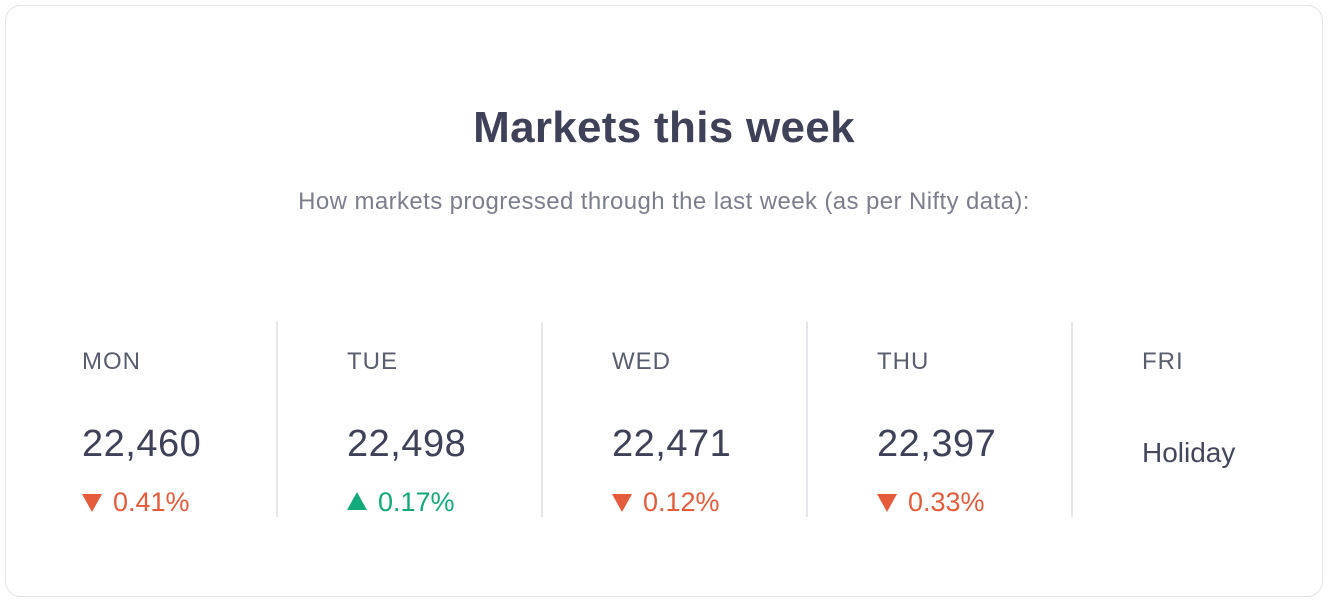 The width and height of the screenshot is (1328, 602). I want to click on change-indicator: 0.12%, so click(666, 502).